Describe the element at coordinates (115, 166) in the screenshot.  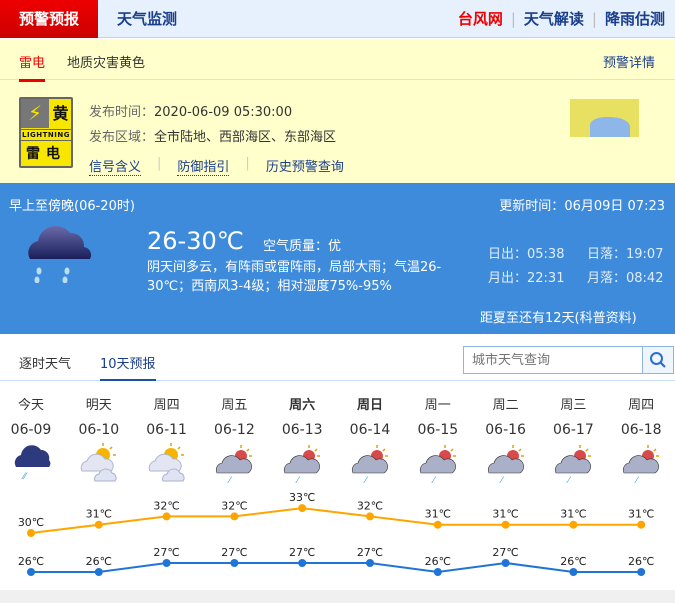
I see `signal-meaning-link: 信号含义` at that location.